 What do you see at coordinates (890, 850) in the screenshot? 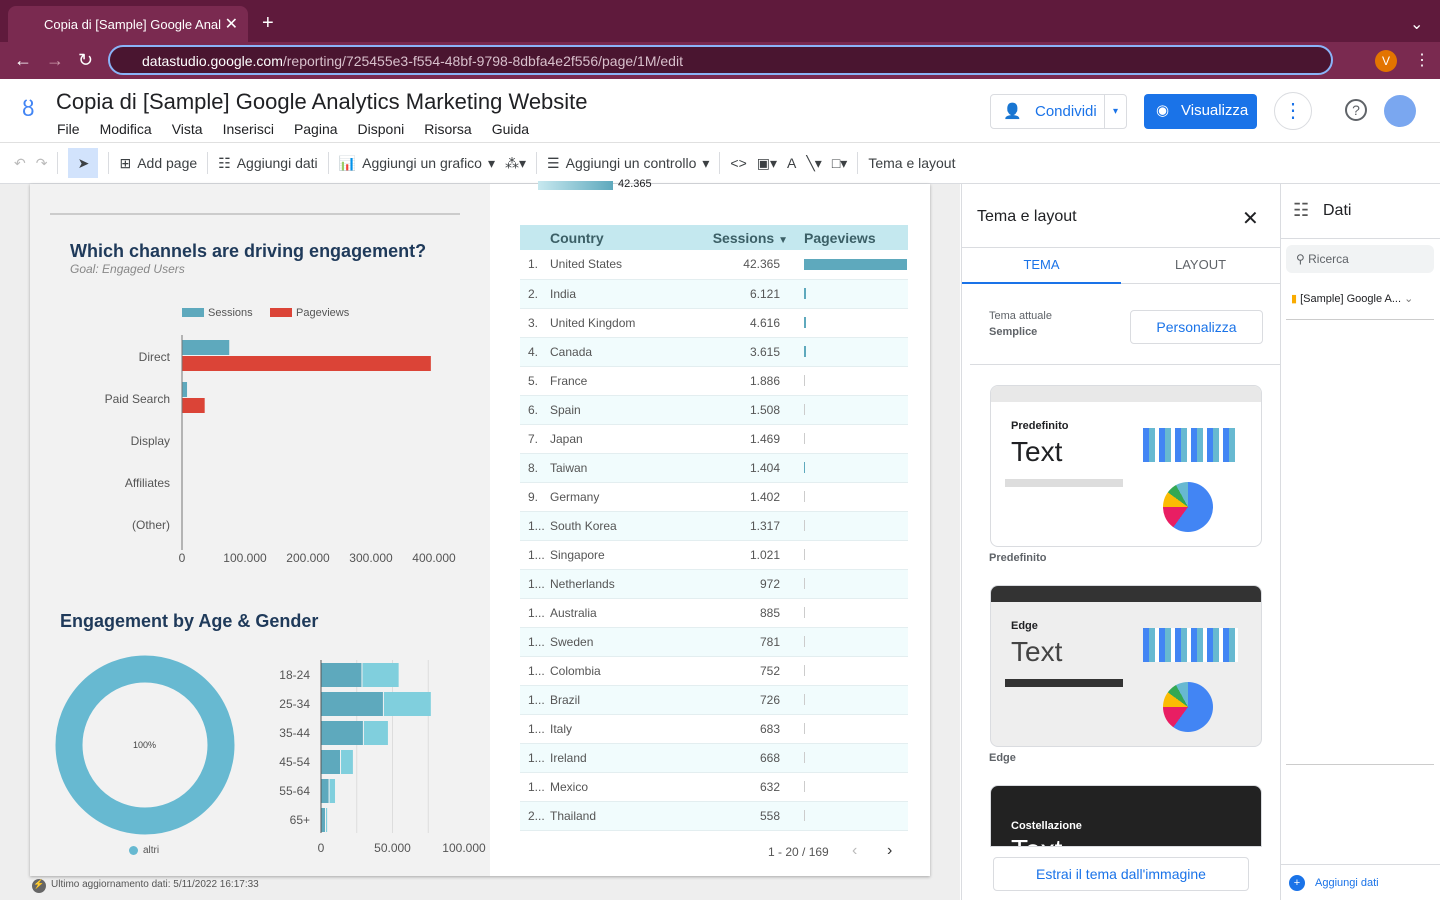
I see `next-page-icon: ›` at bounding box center [890, 850].